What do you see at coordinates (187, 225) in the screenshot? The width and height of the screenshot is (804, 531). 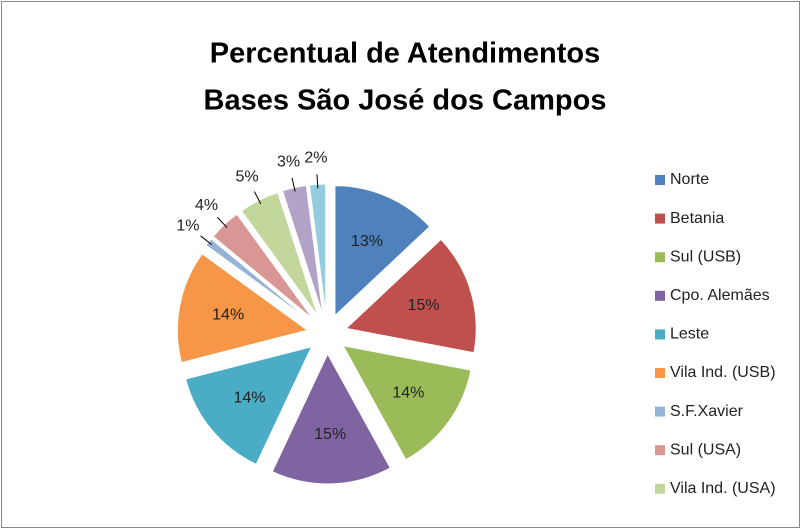 I see `data-label: 1%` at bounding box center [187, 225].